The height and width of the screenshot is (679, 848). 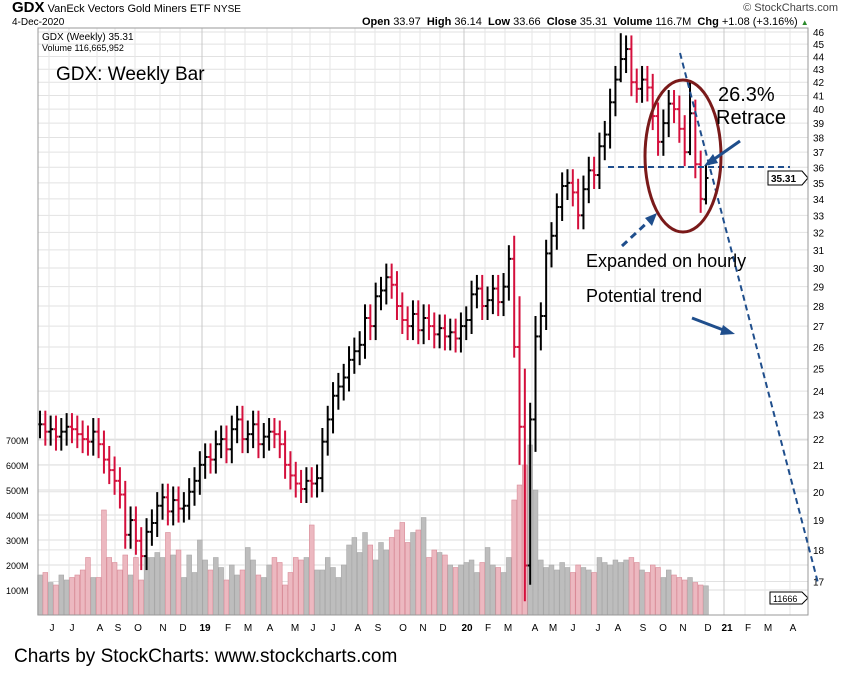 What do you see at coordinates (748, 628) in the screenshot?
I see `x-tick-label: F` at bounding box center [748, 628].